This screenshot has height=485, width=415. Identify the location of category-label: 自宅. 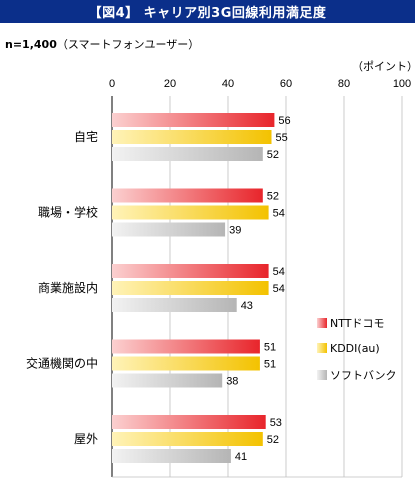
(86, 136).